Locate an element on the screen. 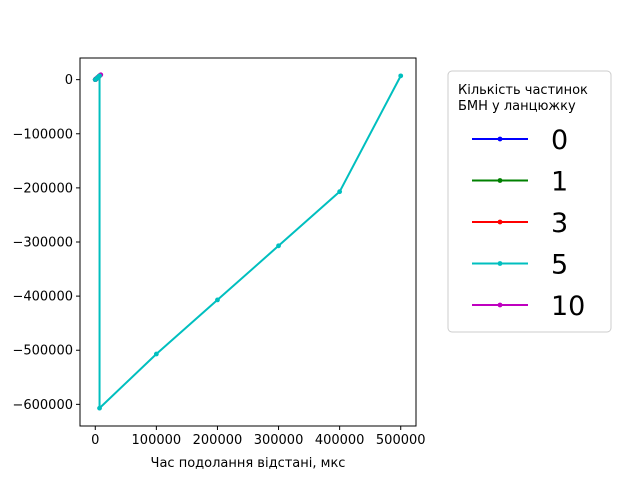  legend-entry-label: 10 is located at coordinates (568, 306).